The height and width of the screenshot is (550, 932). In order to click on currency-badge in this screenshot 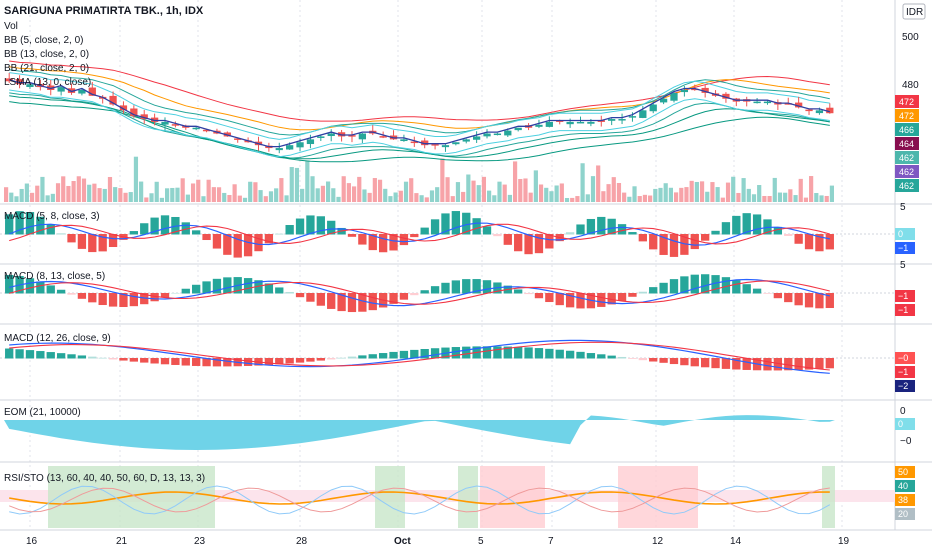, I will do `click(914, 11)`.